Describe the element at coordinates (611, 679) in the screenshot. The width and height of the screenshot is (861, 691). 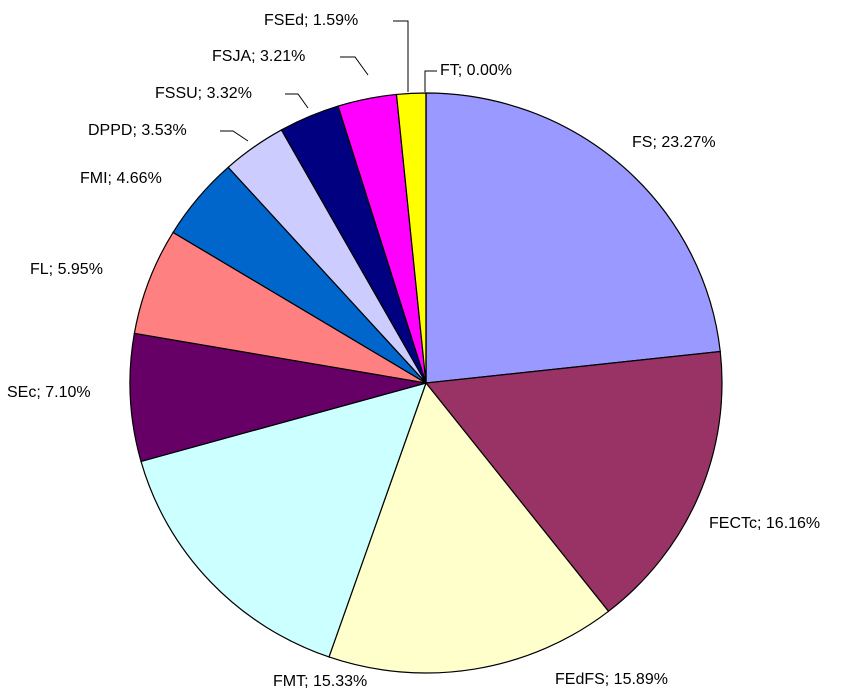
I see `data-label: FEdFS; 15.89%` at that location.